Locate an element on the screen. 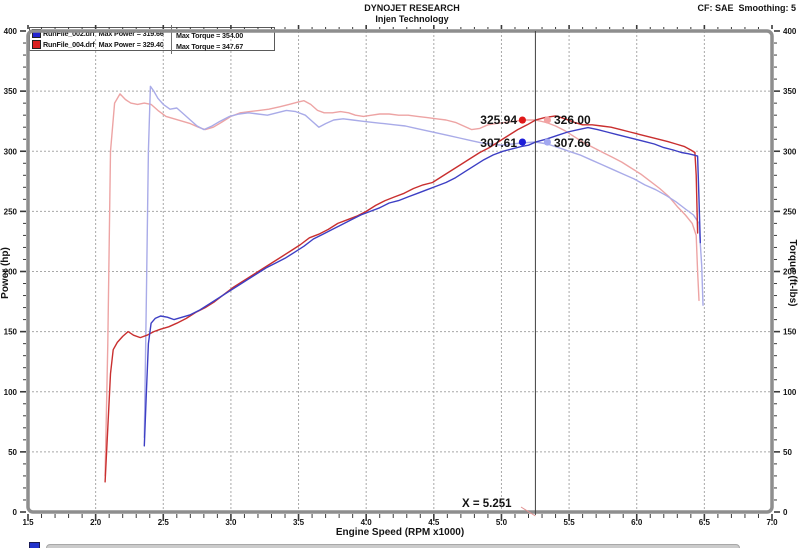  run-004-file-name: RunFile_004.drf is located at coordinates (69, 44).